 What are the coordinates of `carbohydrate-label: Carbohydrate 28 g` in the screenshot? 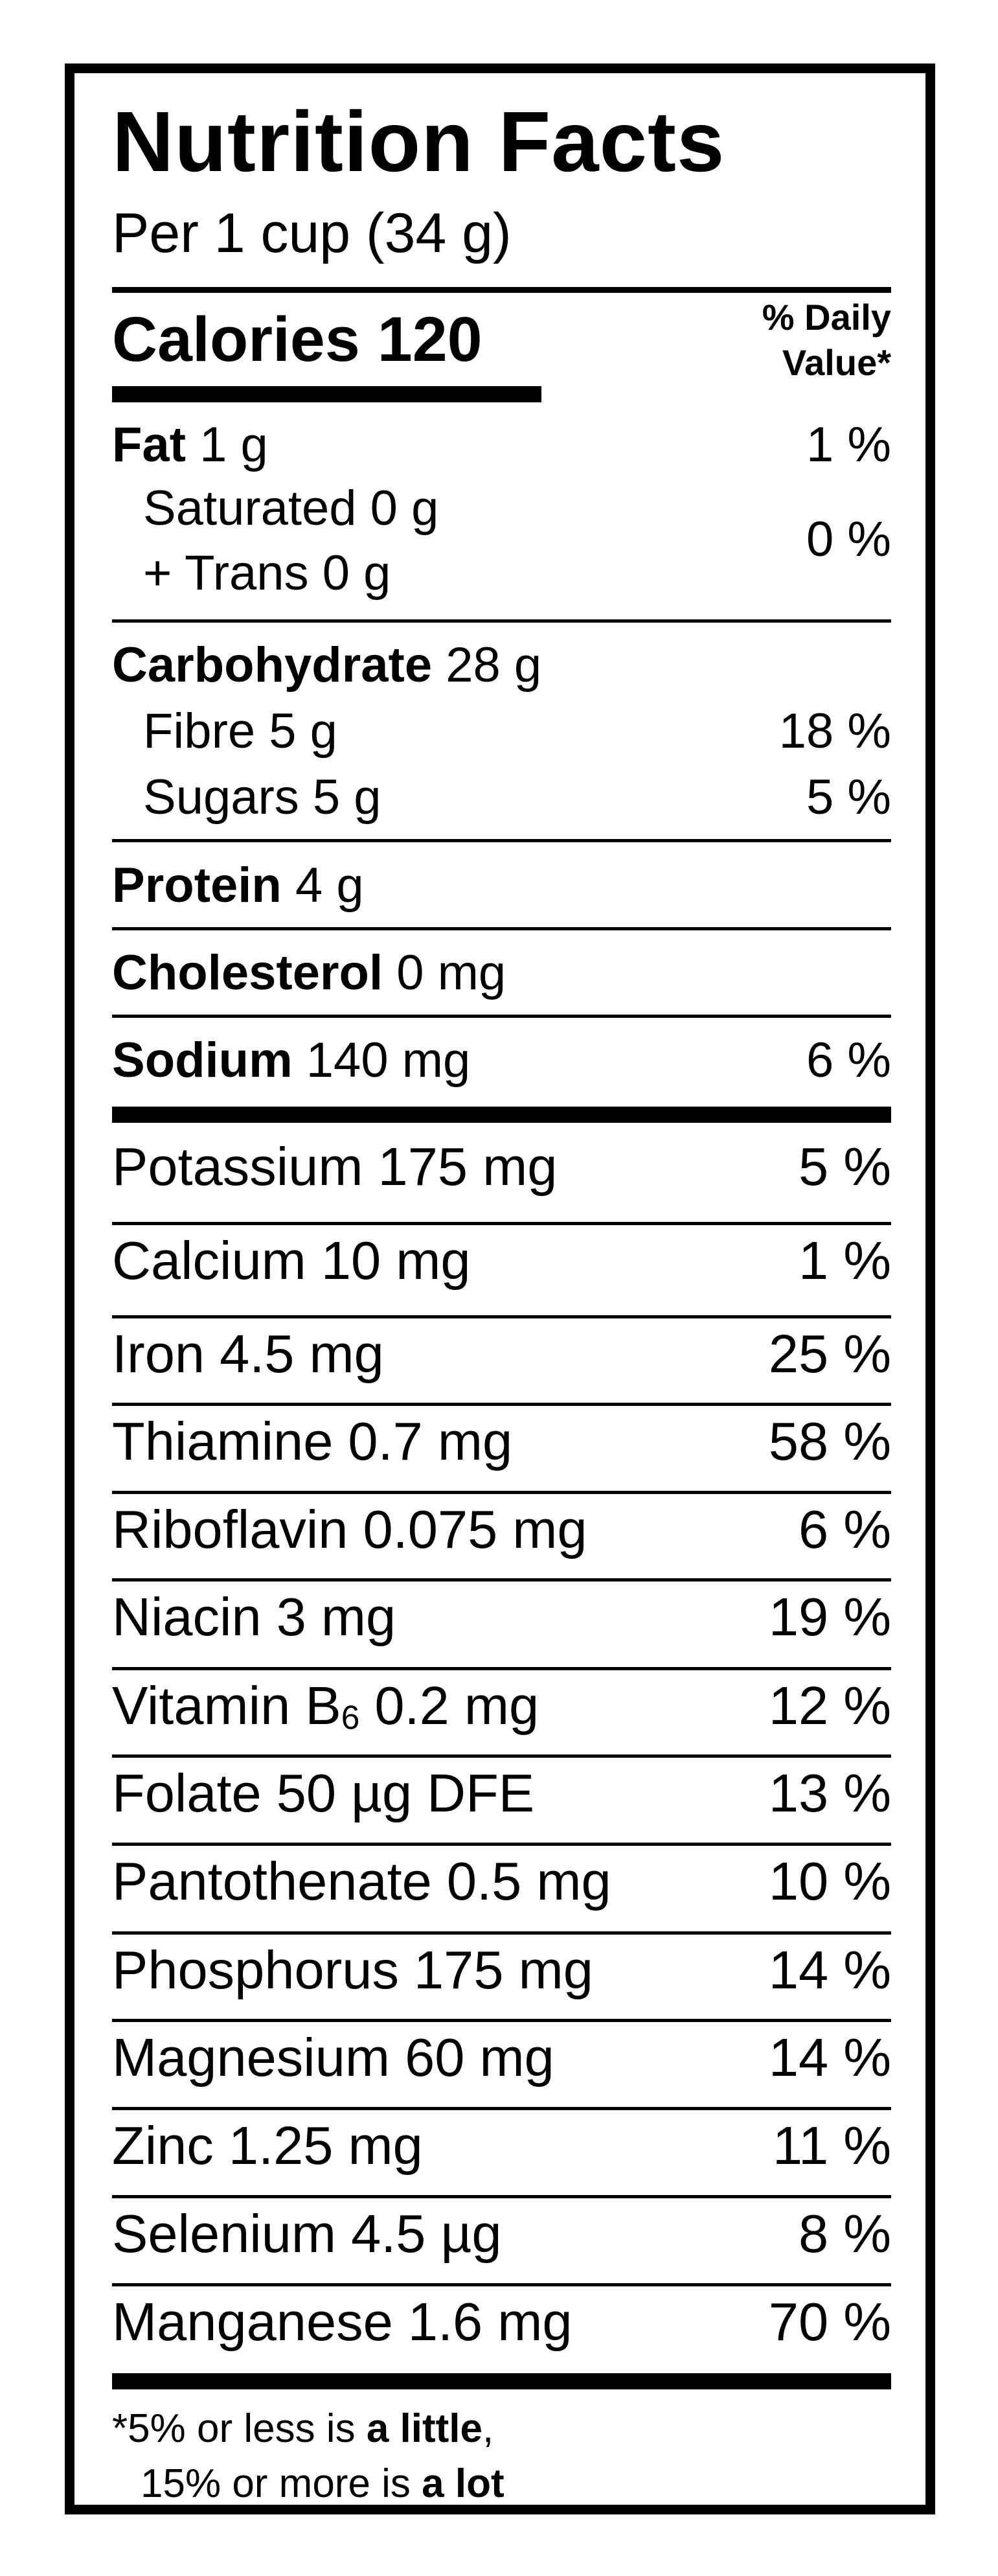 It's located at (326, 665).